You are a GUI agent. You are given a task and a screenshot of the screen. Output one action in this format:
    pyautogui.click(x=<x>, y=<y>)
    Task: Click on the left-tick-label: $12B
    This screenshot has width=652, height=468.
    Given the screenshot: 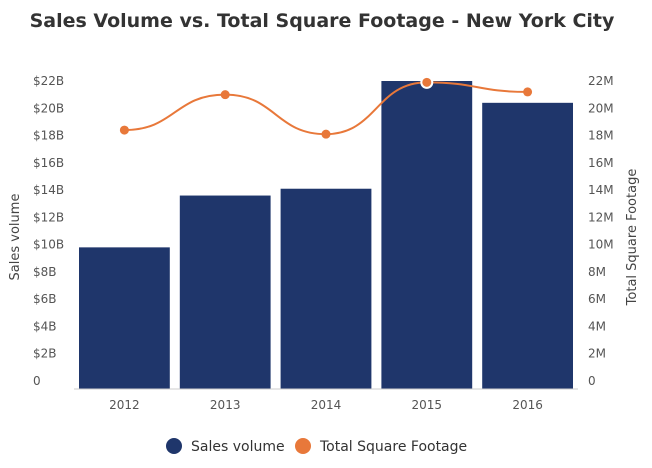 What is the action you would take?
    pyautogui.click(x=48, y=217)
    